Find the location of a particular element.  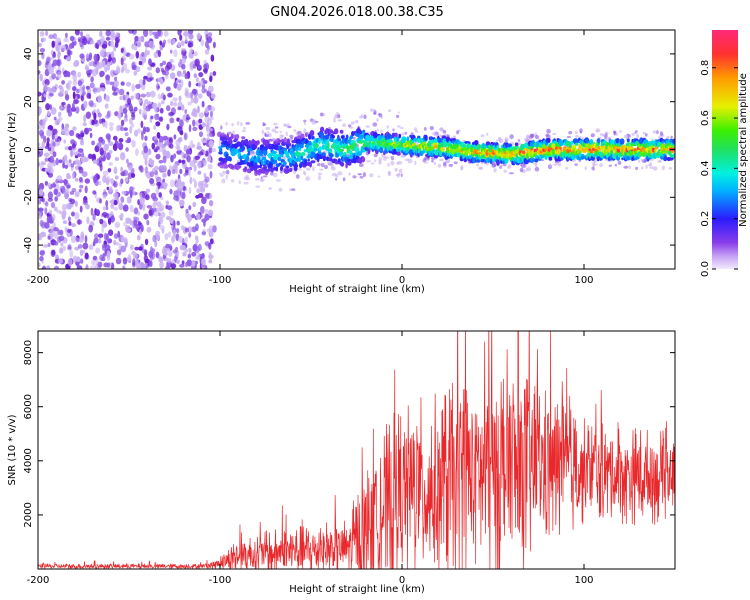

spectrogram-y-tick-label: -40 is located at coordinates (28, 245).